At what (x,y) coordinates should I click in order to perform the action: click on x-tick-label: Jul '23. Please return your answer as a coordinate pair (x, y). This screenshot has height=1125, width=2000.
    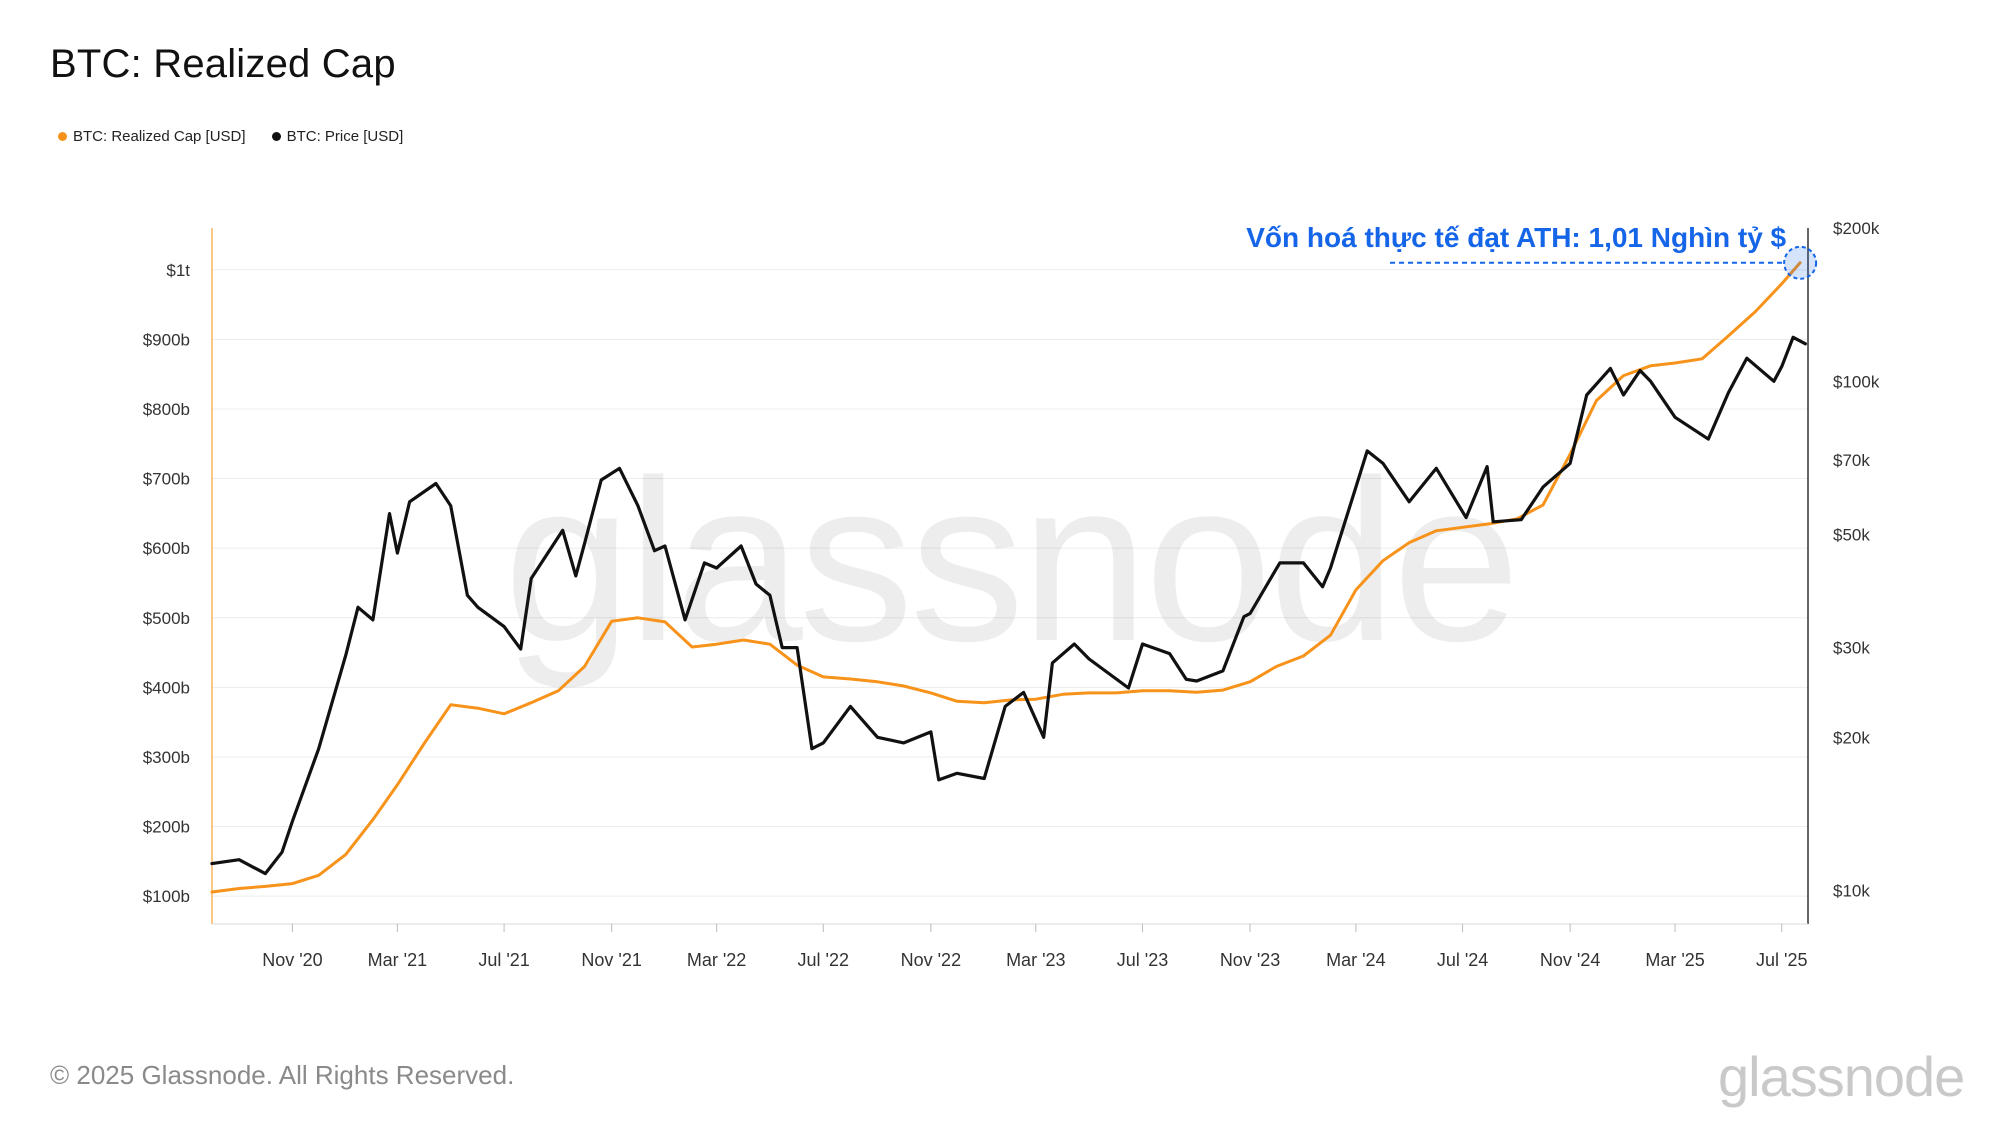
    Looking at the image, I should click on (1142, 960).